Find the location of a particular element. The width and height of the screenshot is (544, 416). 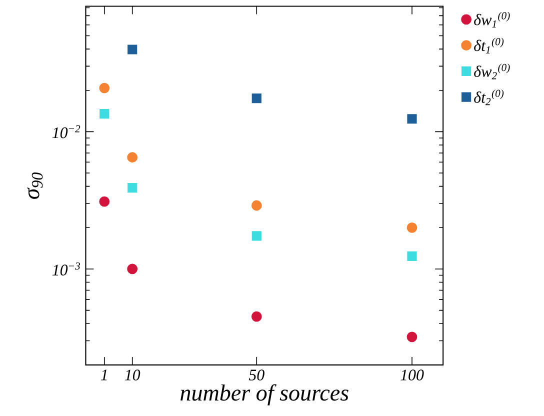

x-tick-label: 100 is located at coordinates (412, 375).